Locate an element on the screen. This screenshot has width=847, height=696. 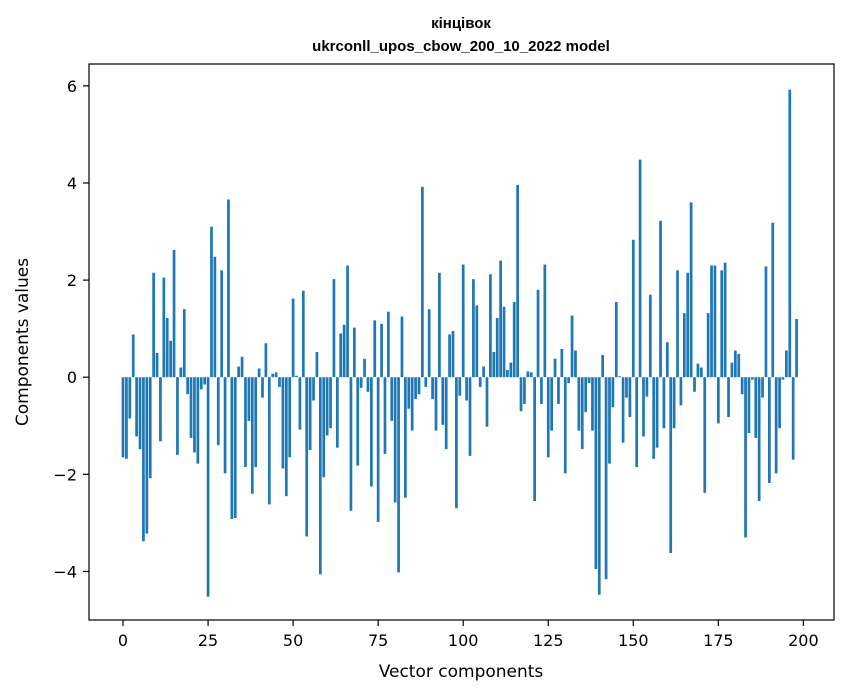
x-tick-label-25: 25 is located at coordinates (208, 640).